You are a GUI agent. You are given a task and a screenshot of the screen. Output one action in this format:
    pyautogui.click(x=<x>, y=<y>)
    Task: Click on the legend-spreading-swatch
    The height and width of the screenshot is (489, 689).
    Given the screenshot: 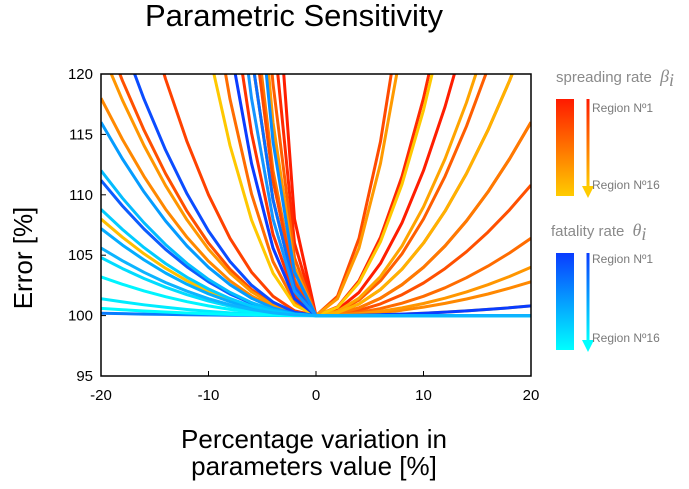 What is the action you would take?
    pyautogui.click(x=565, y=147)
    